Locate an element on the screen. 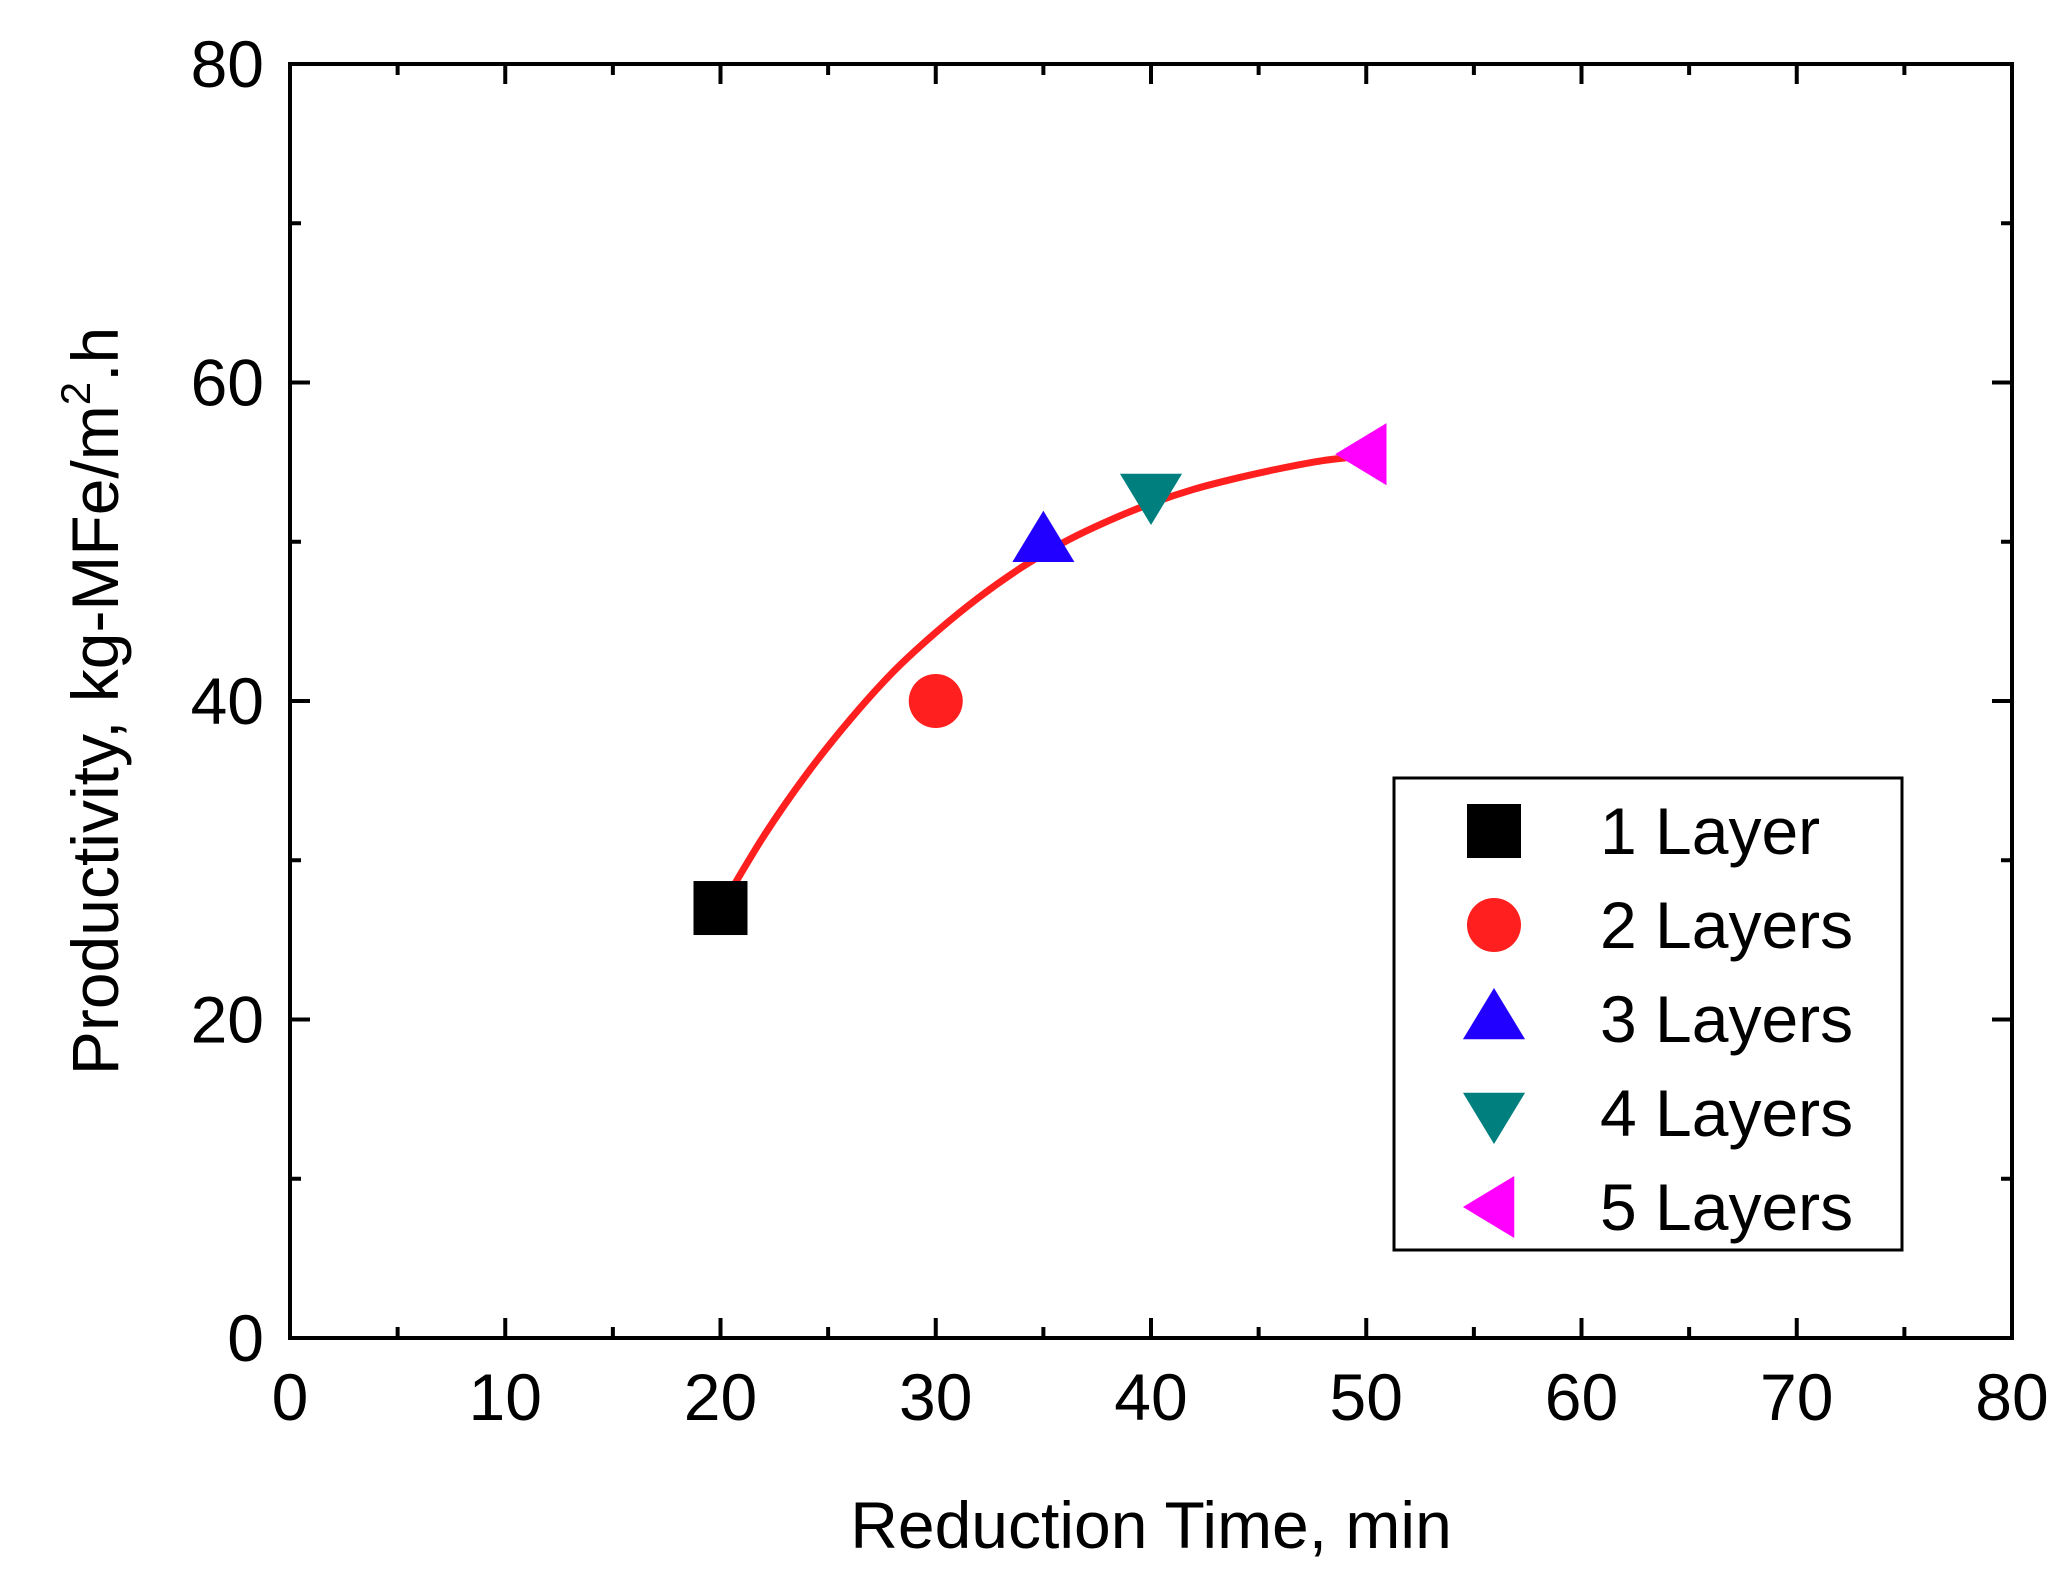 The width and height of the screenshot is (2066, 1582). y-tick-label: 80 is located at coordinates (227, 64).